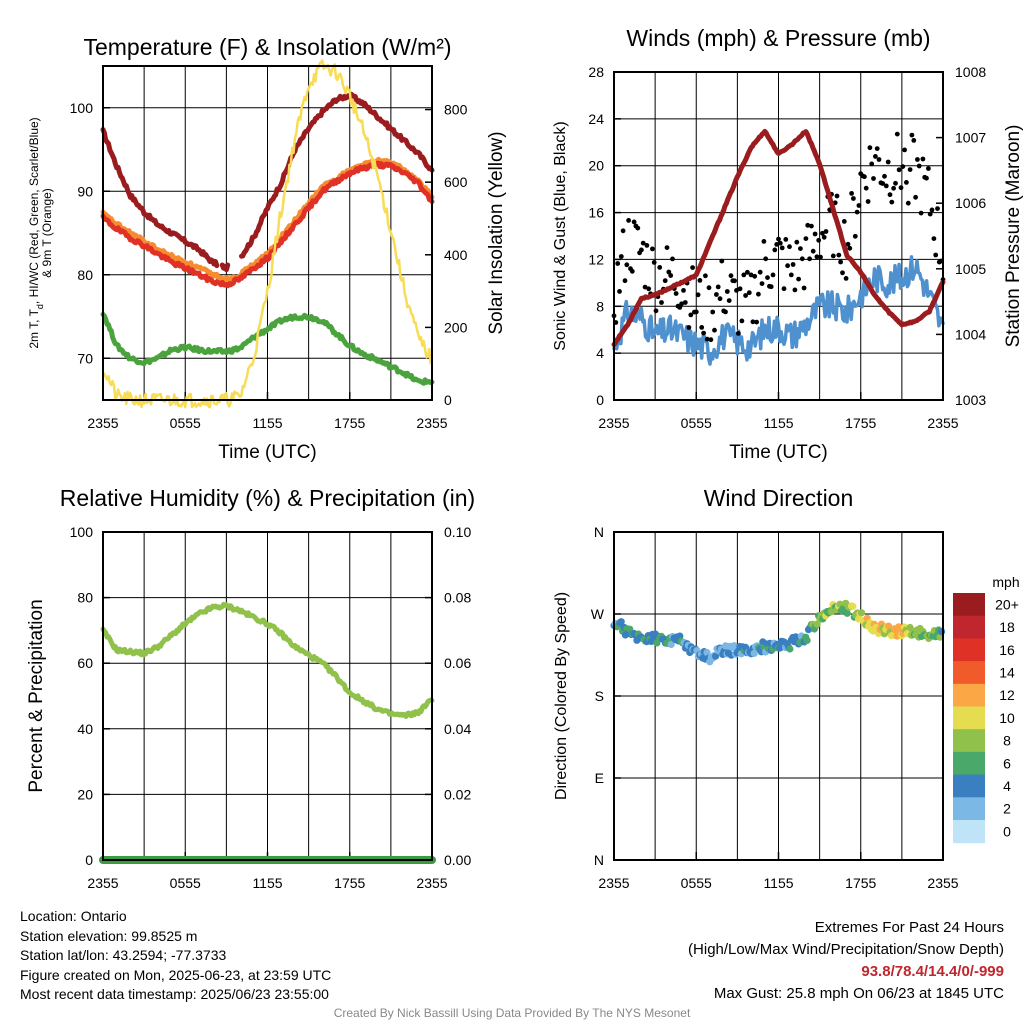 This screenshot has width=1024, height=1024. I want to click on colorbar-tick-label: 2, so click(1007, 809).